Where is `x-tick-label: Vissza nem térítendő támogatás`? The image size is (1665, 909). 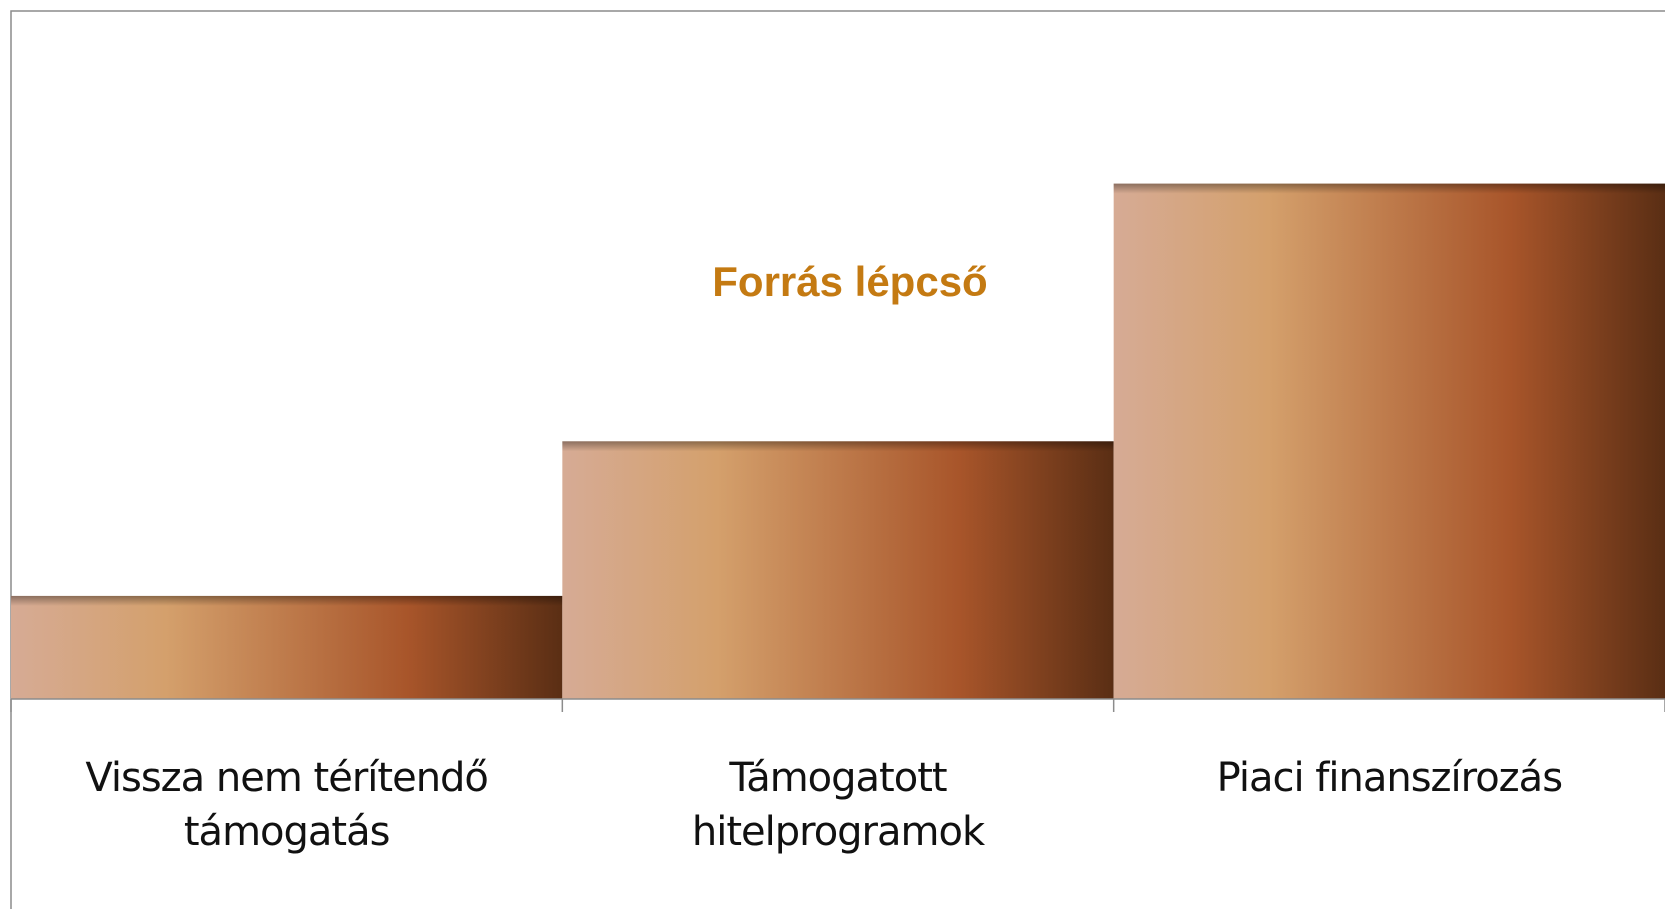
x-tick-label: Vissza nem térítendő támogatás is located at coordinates (287, 805).